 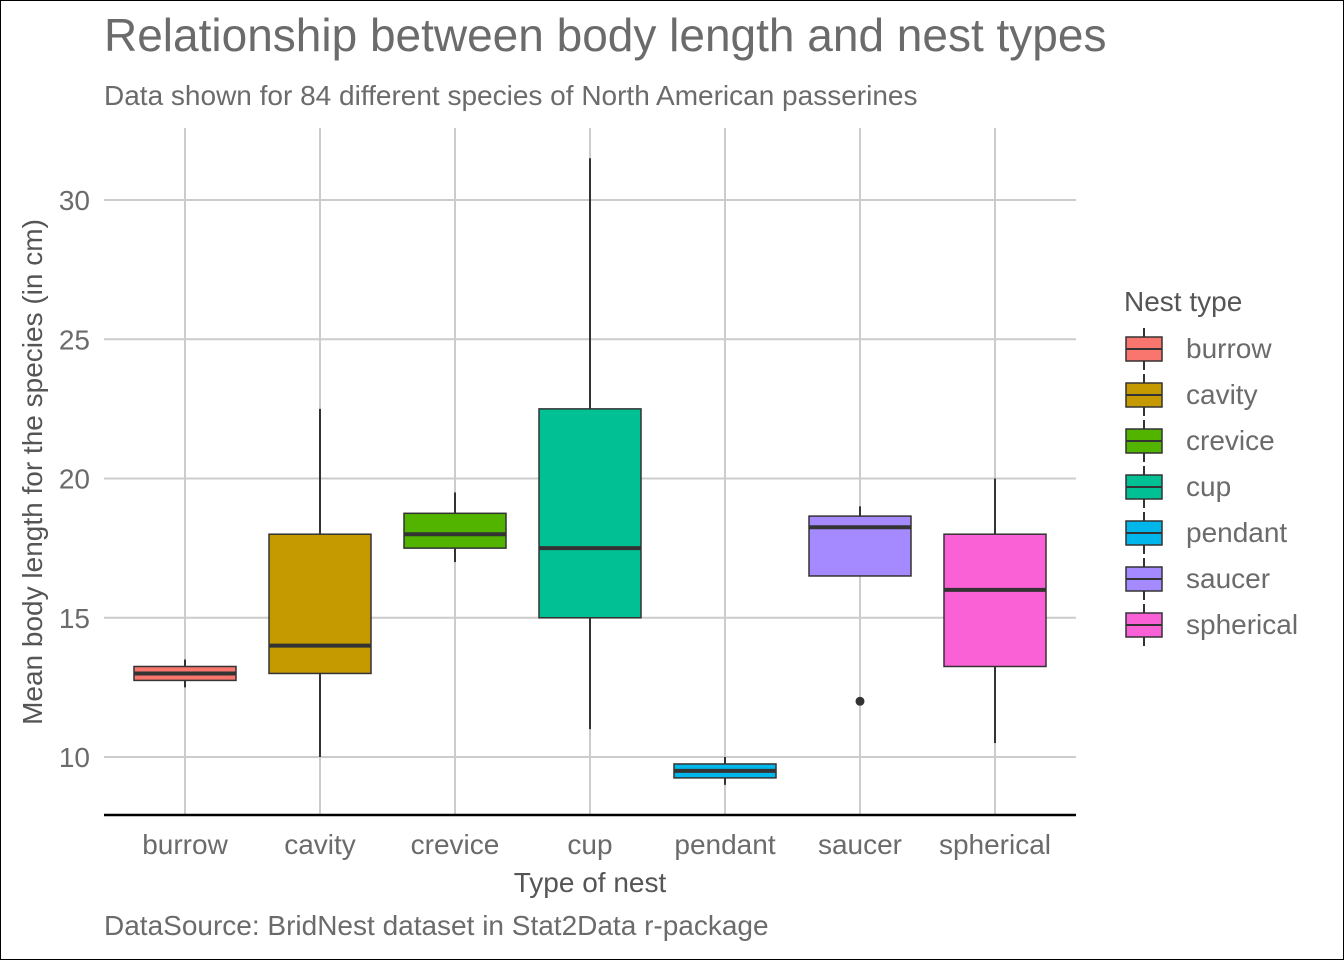 I want to click on x-tick-label-burrow: burrow, so click(x=185, y=844).